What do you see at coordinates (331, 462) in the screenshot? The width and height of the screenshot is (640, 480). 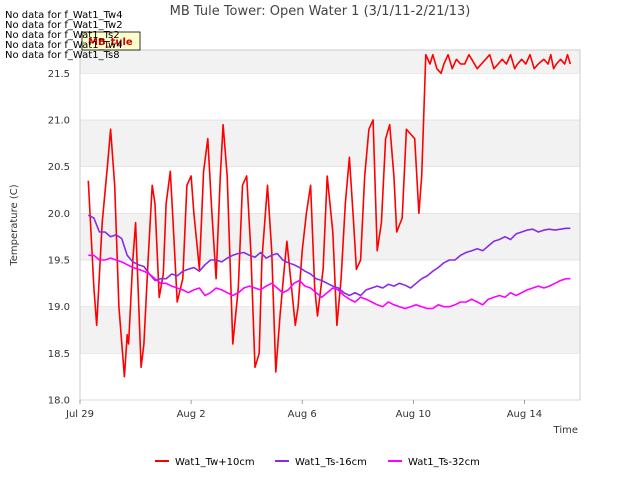 I see `legend-label: Wat1_Ts-16cm` at bounding box center [331, 462].